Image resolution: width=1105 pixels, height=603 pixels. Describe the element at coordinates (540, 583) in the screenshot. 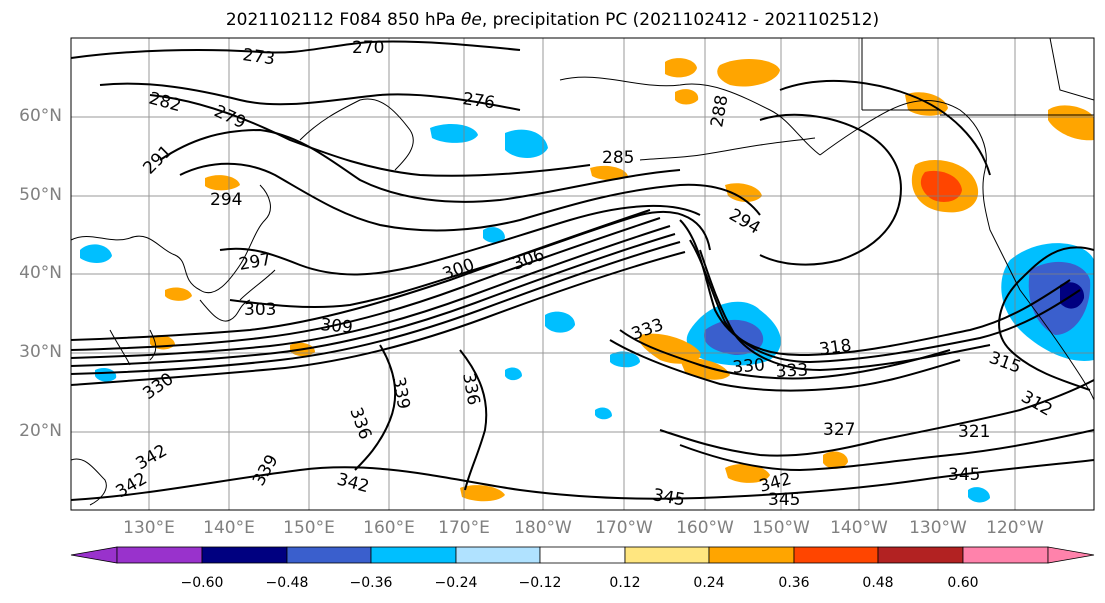

I see `colorbar-tick-label: −0.12` at that location.